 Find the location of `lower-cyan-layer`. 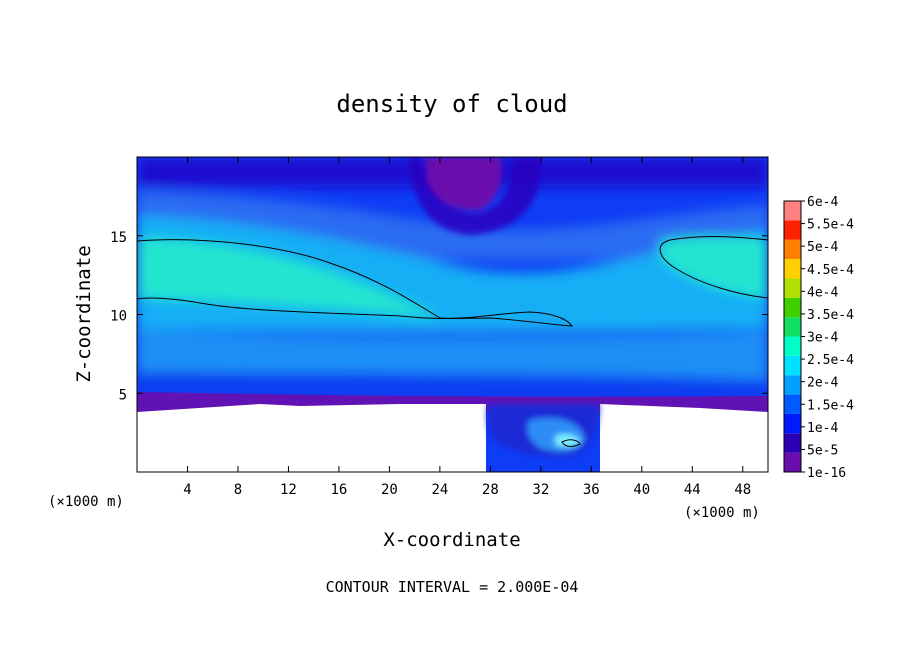

lower-cyan-layer is located at coordinates (452, 355).